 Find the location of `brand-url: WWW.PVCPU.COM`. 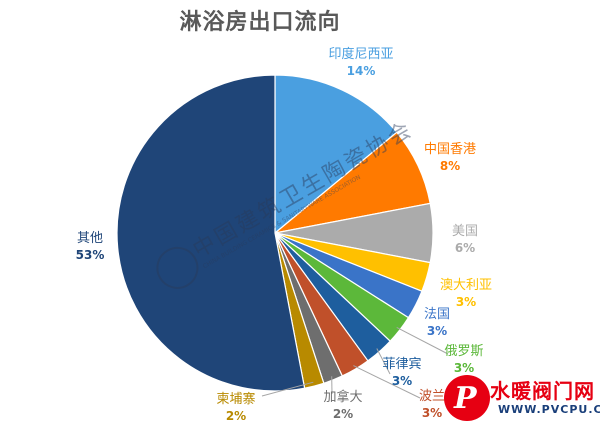

brand-url: WWW.PVCPU.COM is located at coordinates (549, 409).